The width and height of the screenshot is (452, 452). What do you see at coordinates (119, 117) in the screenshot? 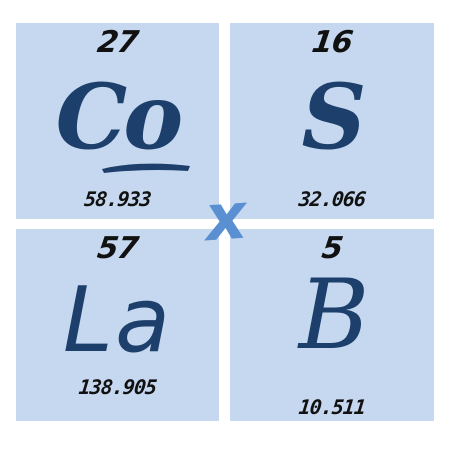
I see `element-symbol: Co` at bounding box center [119, 117].